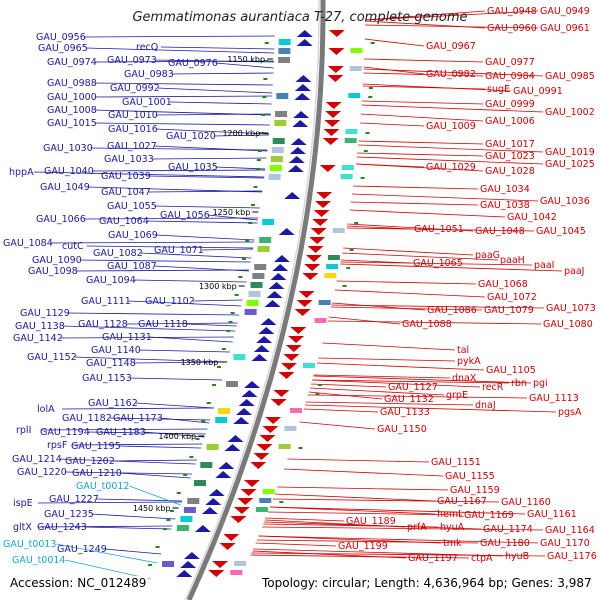  What do you see at coordinates (72, 110) in the screenshot?
I see `forward-gene-label: GAU_1008` at bounding box center [72, 110].